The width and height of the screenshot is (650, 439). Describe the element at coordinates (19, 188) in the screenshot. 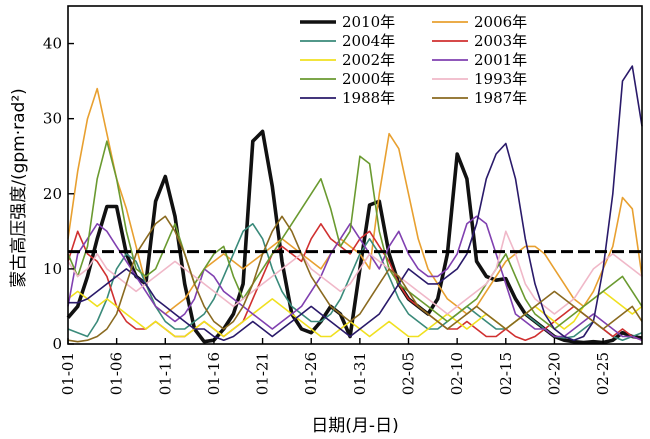

I see `y-axis-title: 蒙古高压强度/(gpm·rad²)` at that location.